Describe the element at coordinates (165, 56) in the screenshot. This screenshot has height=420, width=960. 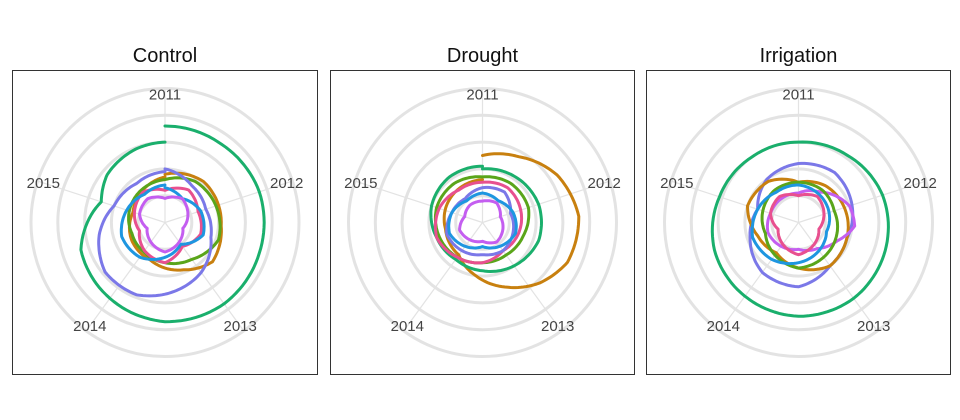
I see `panel-title: Control` at that location.